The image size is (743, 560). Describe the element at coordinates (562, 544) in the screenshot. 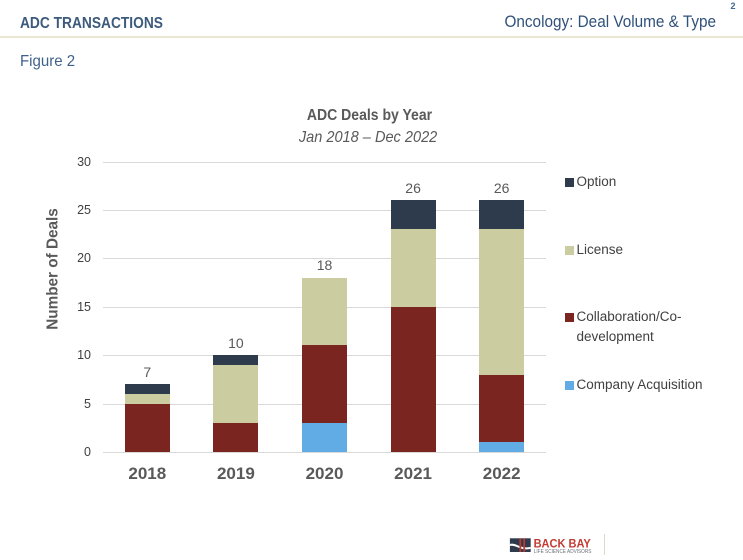

I see `svg-text: BACK BAY` at that location.